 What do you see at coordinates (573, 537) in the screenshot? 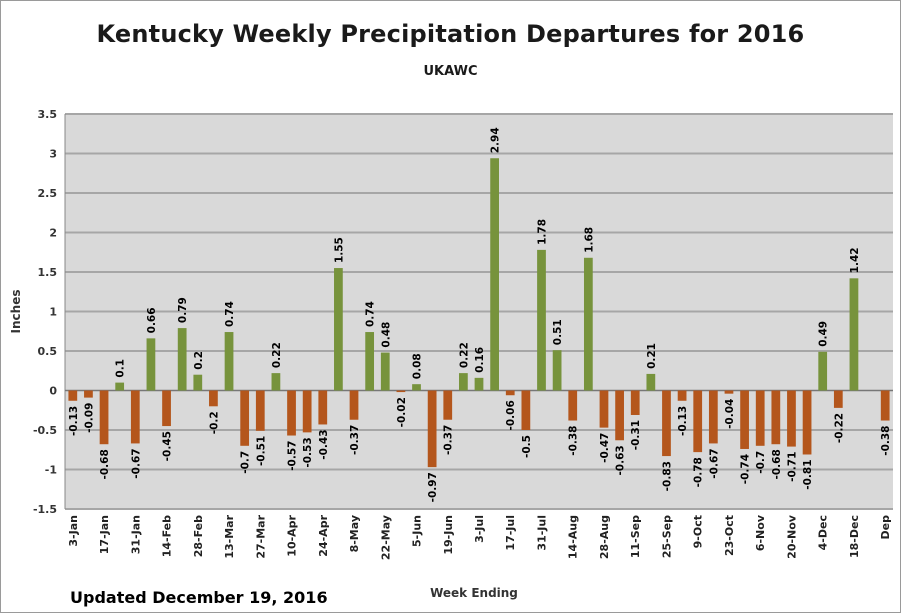
I see `x-tick-label: 14-Aug` at bounding box center [573, 537].